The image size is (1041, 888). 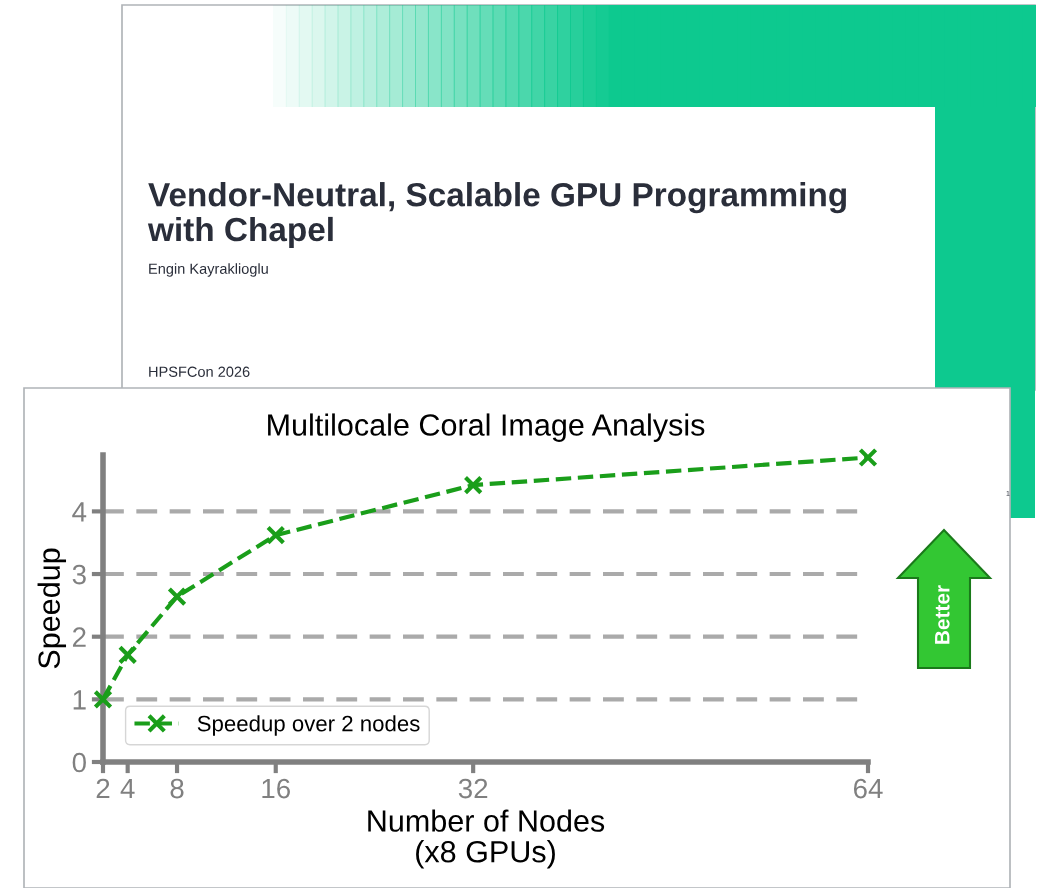 I want to click on y-tick-label: 3, so click(x=79, y=574).